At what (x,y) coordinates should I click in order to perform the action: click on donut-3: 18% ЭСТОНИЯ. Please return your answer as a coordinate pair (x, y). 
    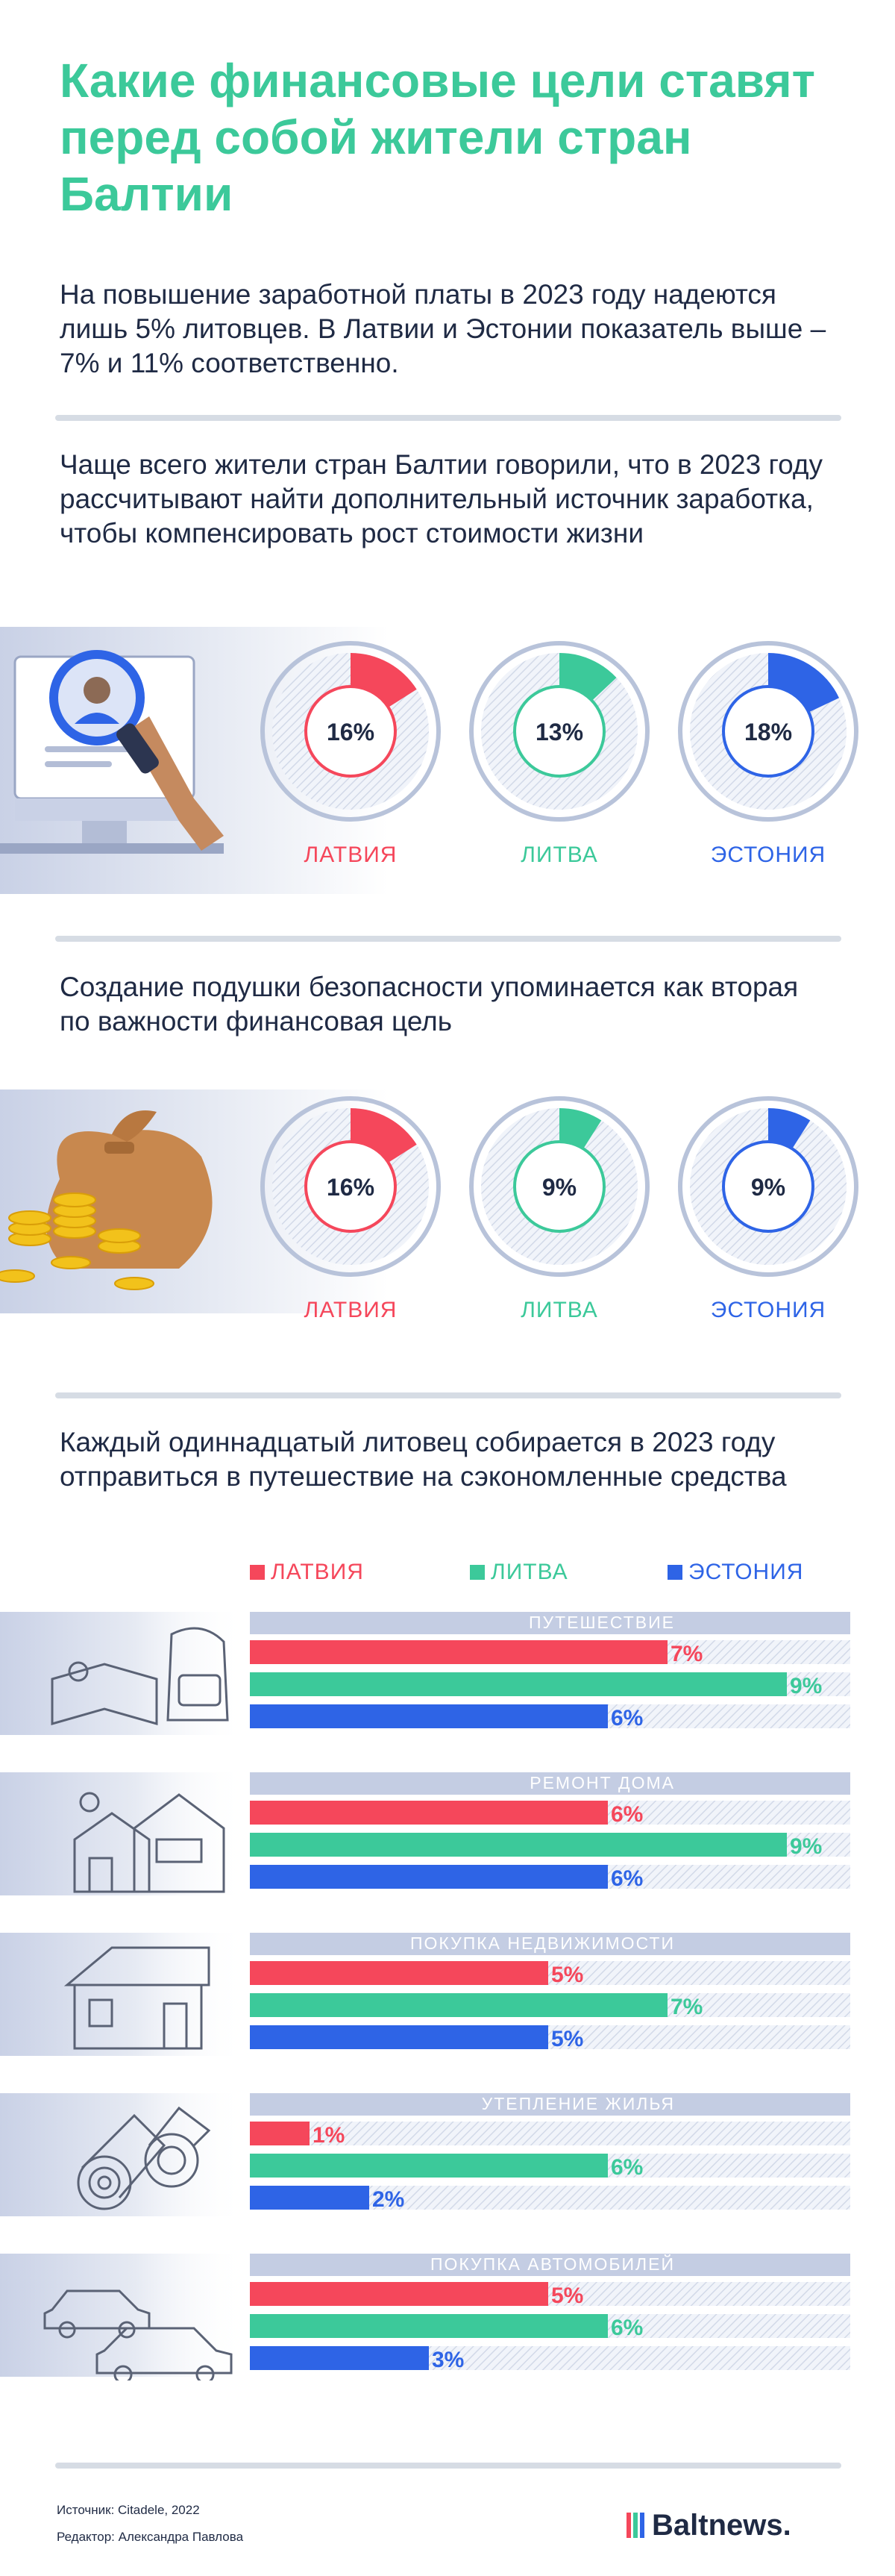
    Looking at the image, I should click on (768, 754).